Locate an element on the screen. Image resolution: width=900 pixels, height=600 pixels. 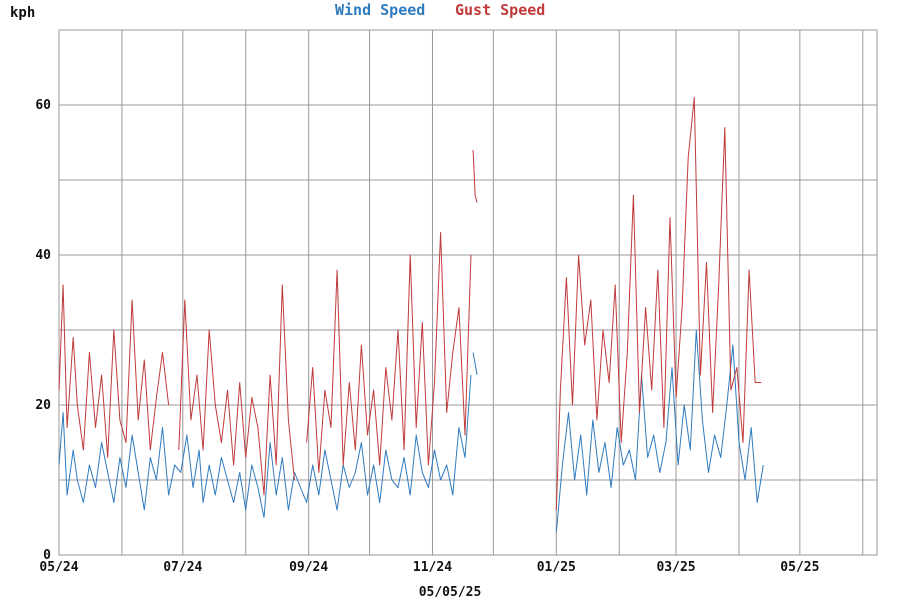
legend-wind-speed: Wind Speed is located at coordinates (380, 10).